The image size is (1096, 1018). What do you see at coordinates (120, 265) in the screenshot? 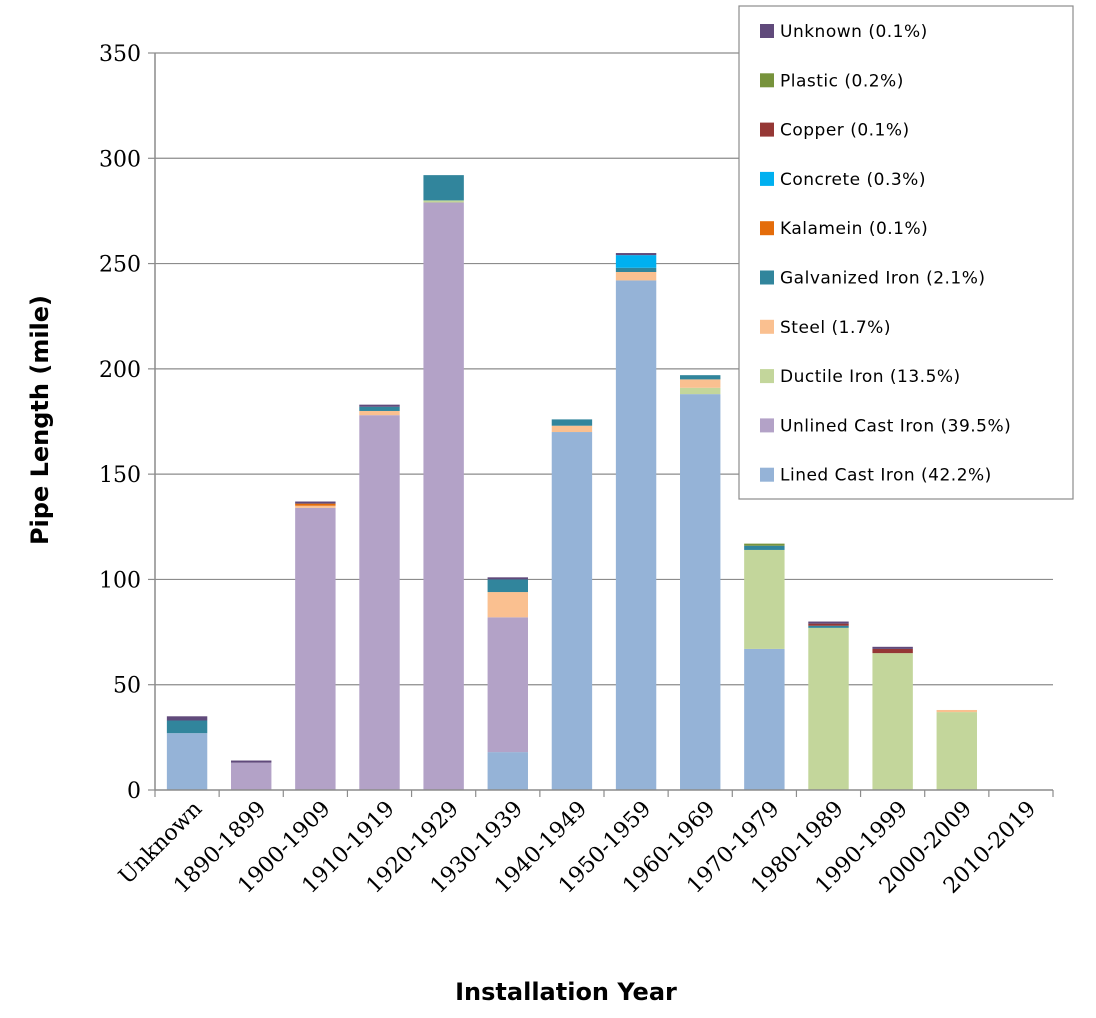
I see `y-tick-label: 250` at bounding box center [120, 265].